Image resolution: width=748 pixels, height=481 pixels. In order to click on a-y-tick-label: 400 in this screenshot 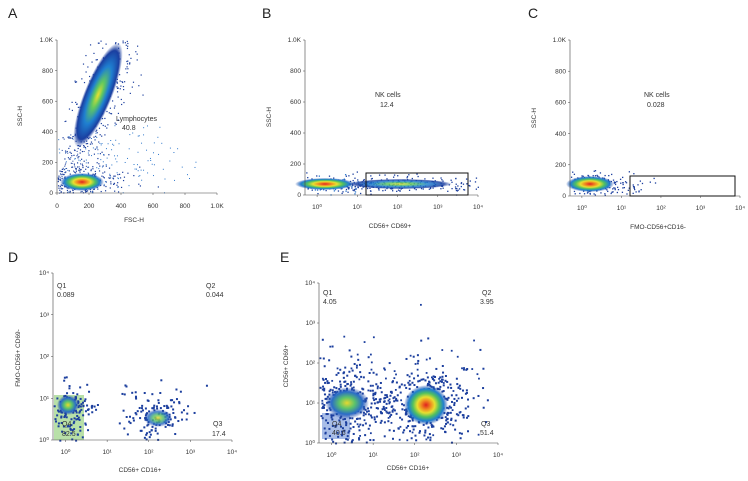, I will do `click(47, 132)`.